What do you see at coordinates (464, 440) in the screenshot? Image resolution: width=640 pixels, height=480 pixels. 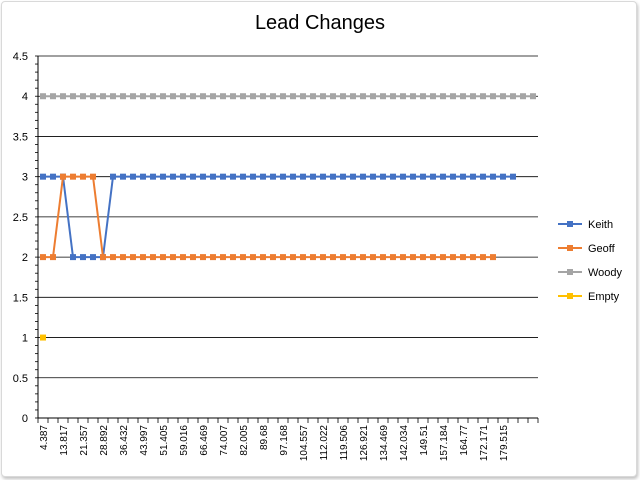 I see `x-tick-label: 164.77` at bounding box center [464, 440].